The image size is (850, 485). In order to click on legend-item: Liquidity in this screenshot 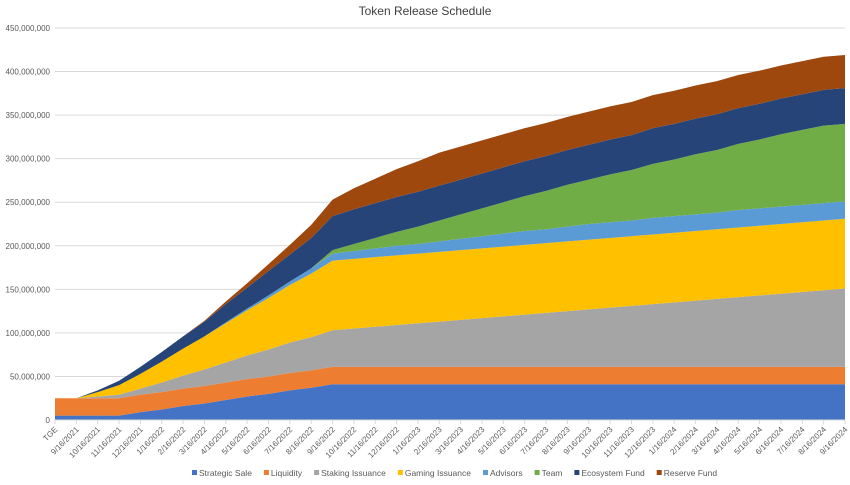, I will do `click(283, 473)`.